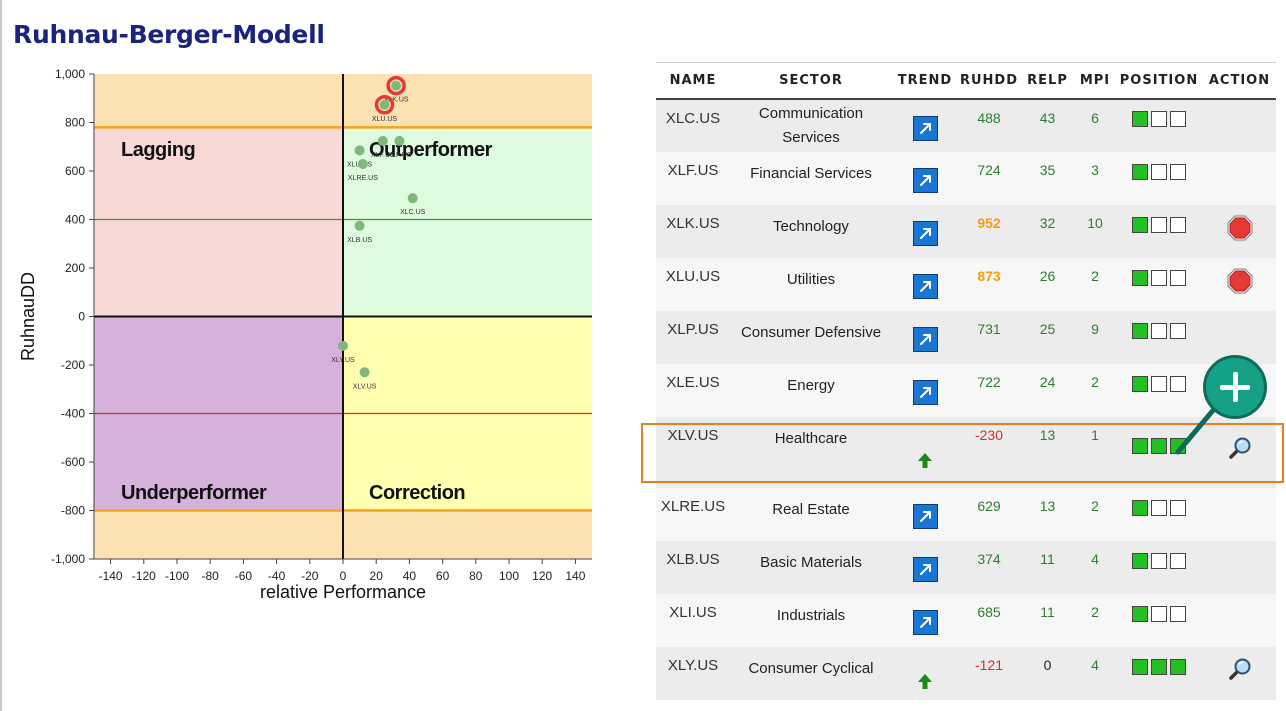  I want to click on scatter-point-xlb-us: XLB.US, so click(359, 232).